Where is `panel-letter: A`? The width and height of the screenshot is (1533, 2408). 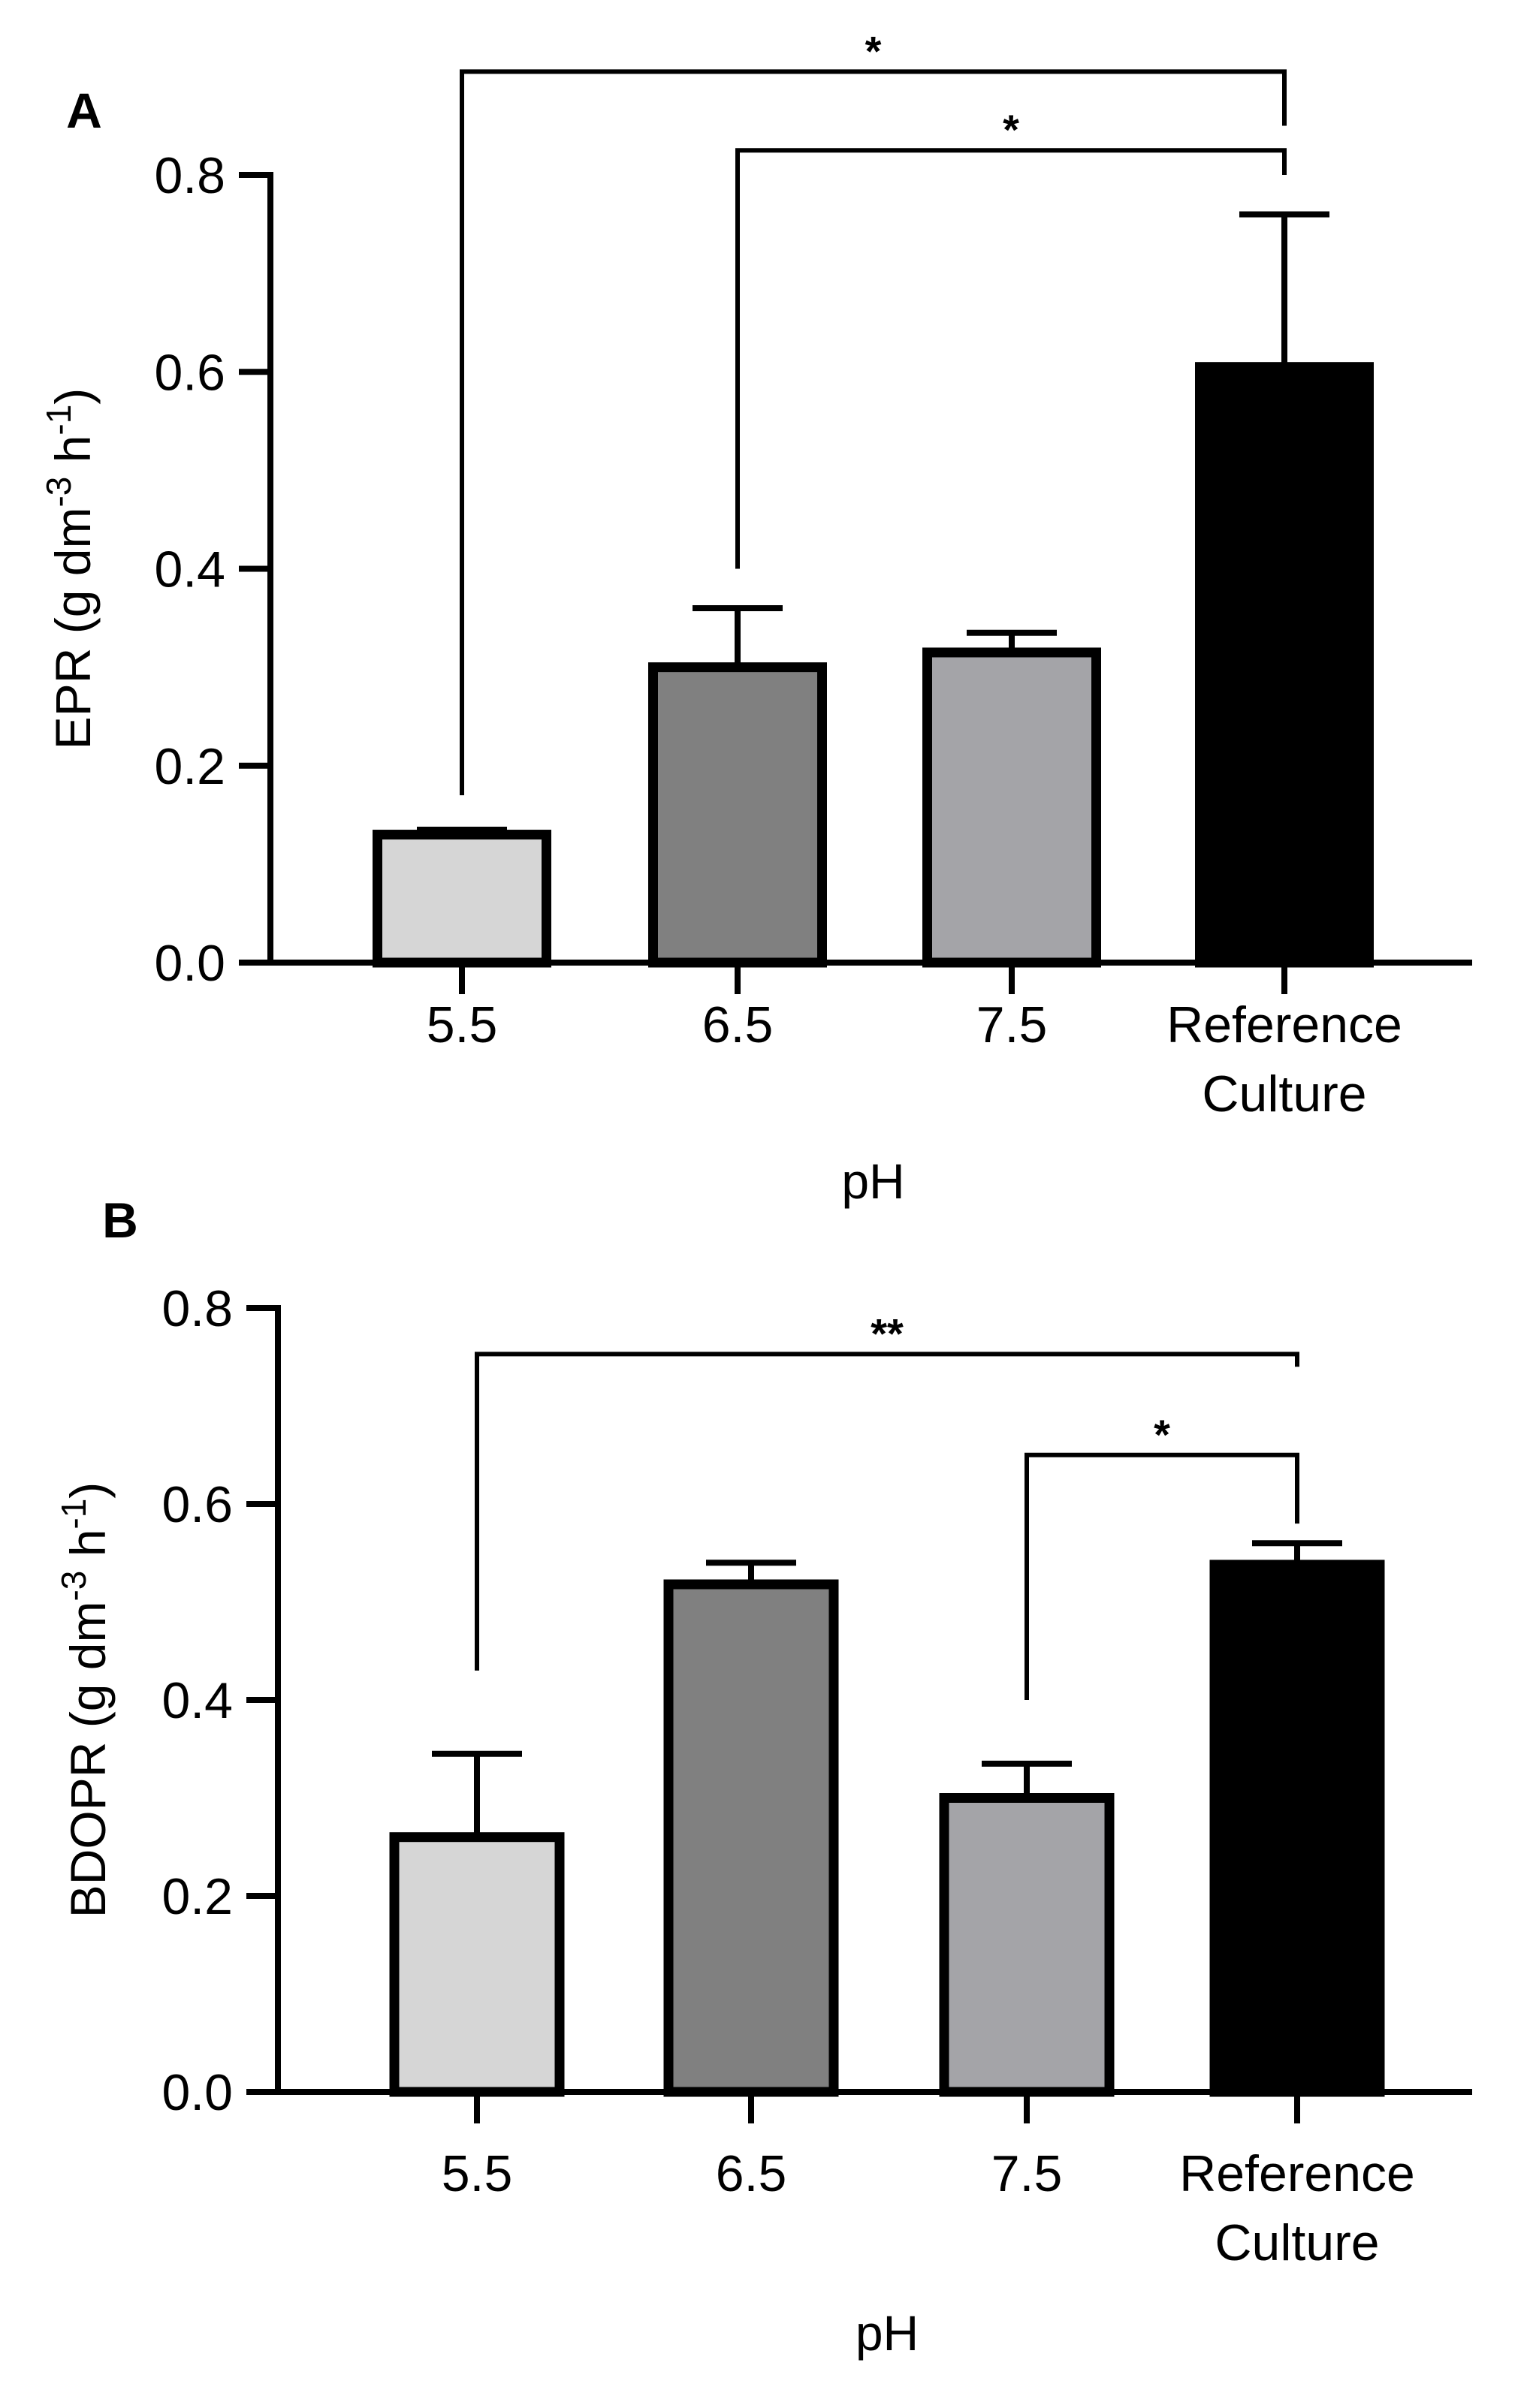 panel-letter: A is located at coordinates (84, 111).